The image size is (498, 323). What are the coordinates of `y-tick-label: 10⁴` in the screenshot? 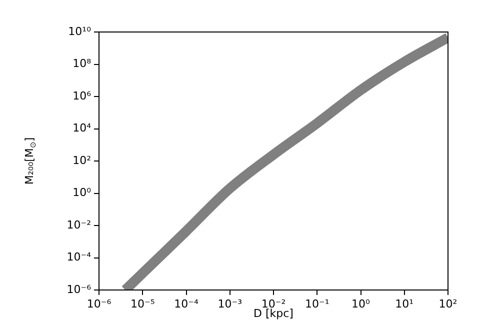 It's located at (82, 128).